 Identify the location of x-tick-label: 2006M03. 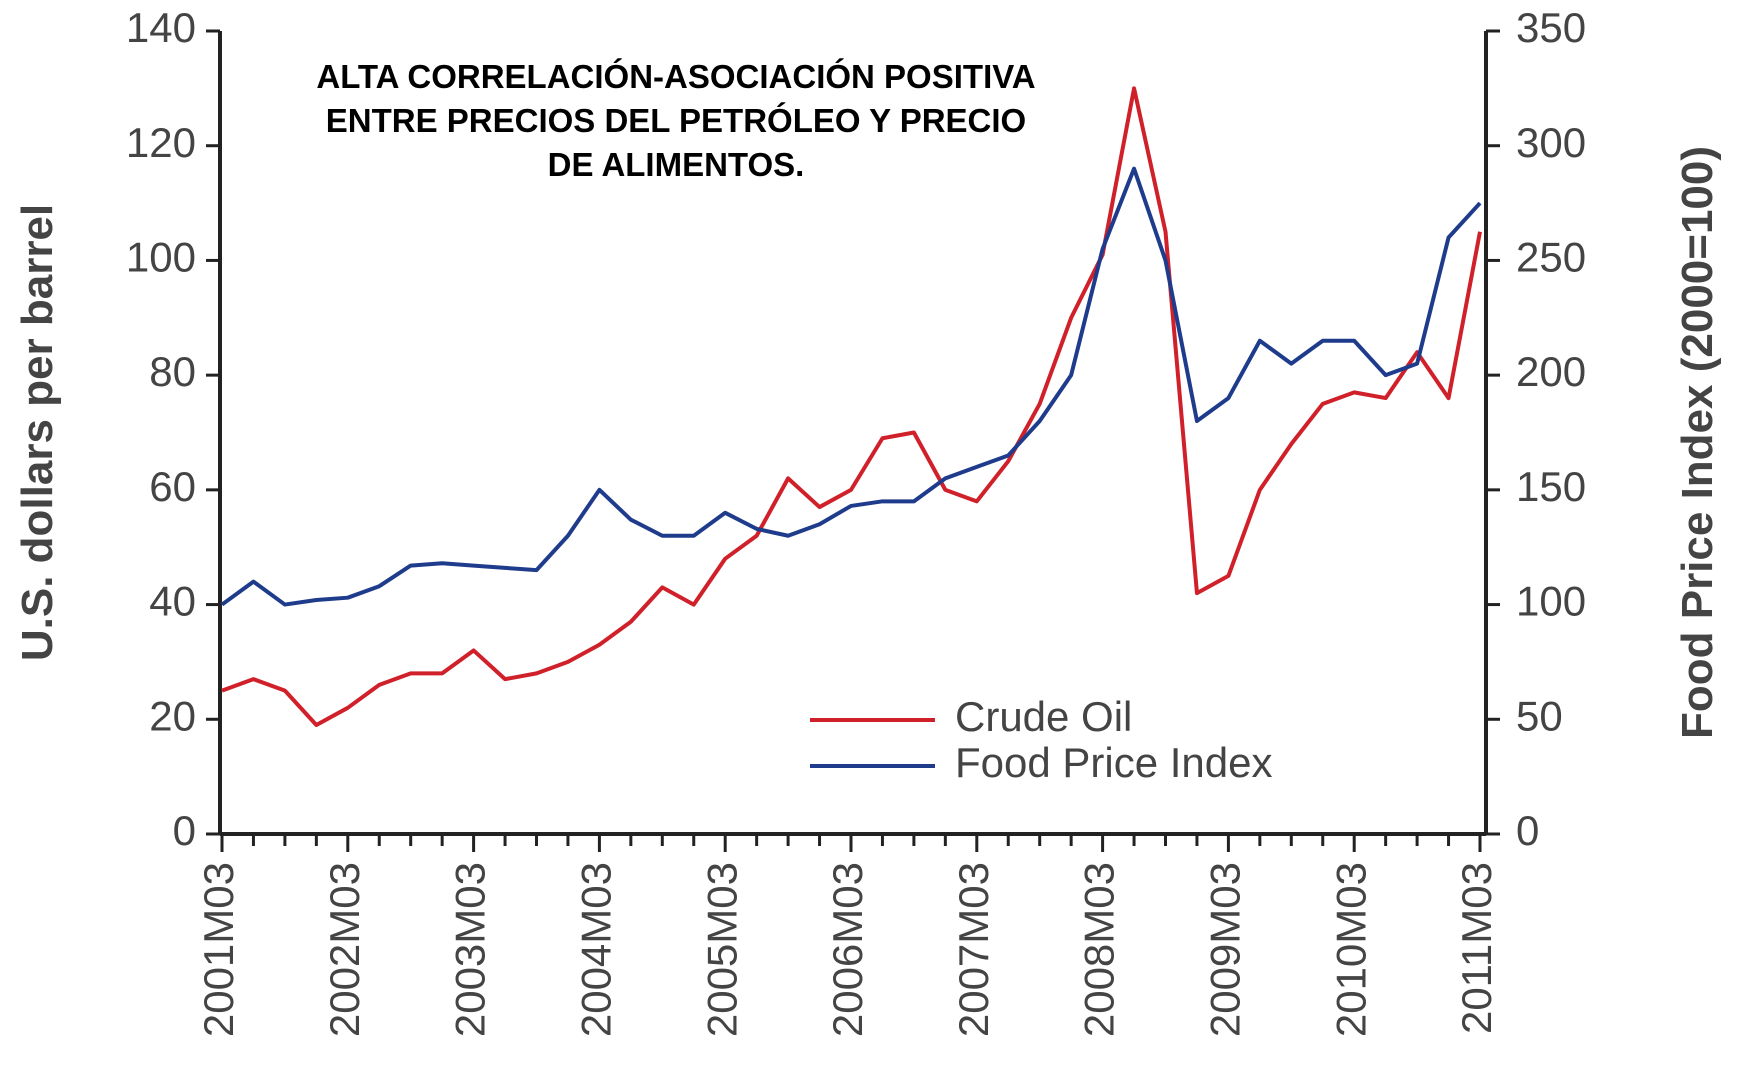
(847, 949).